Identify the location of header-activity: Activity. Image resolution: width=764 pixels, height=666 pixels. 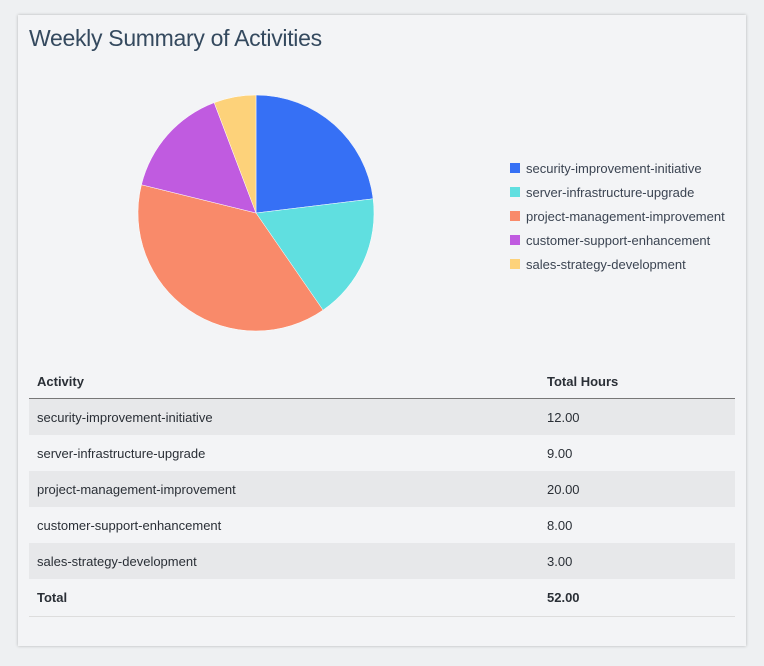
(284, 381).